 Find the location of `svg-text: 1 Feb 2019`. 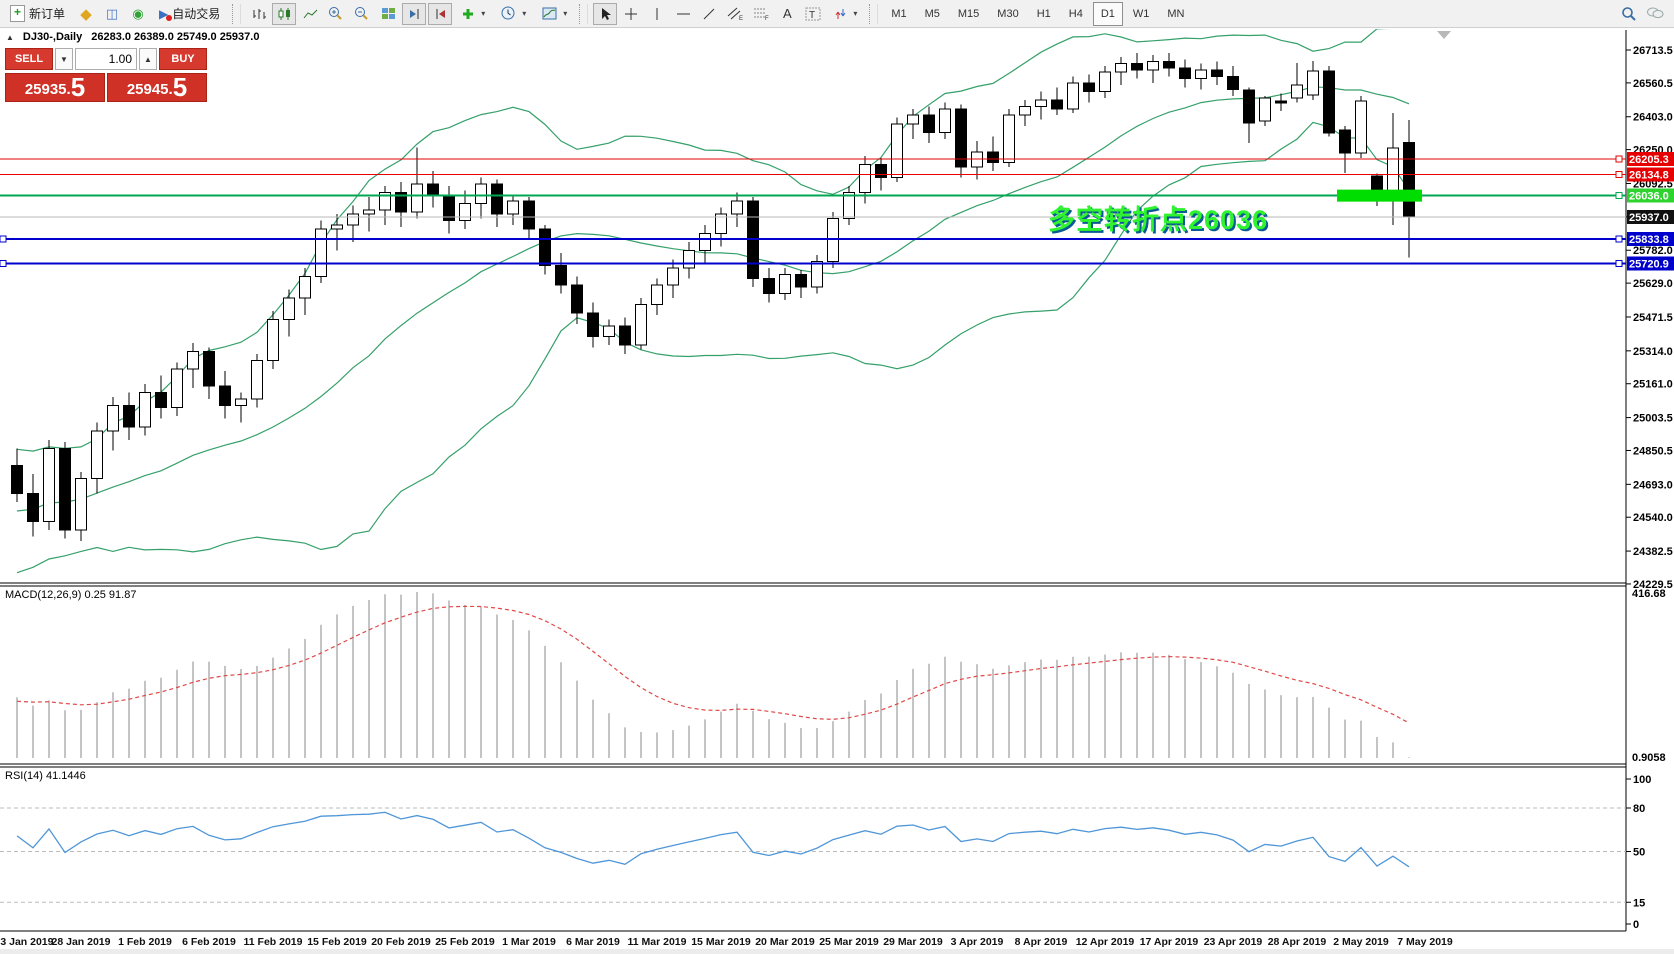

svg-text: 1 Feb 2019 is located at coordinates (145, 942).